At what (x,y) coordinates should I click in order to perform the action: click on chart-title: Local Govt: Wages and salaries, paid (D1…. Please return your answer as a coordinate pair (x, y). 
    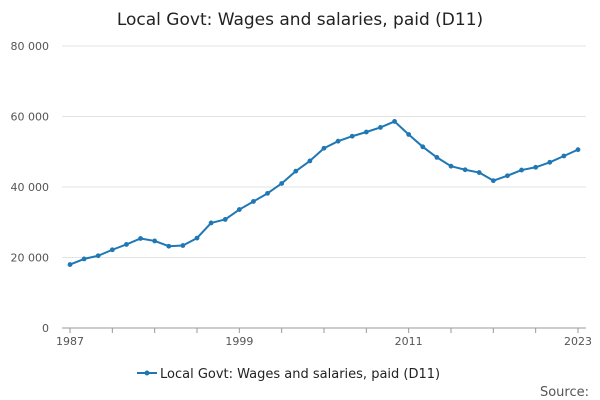
    Looking at the image, I should click on (300, 20).